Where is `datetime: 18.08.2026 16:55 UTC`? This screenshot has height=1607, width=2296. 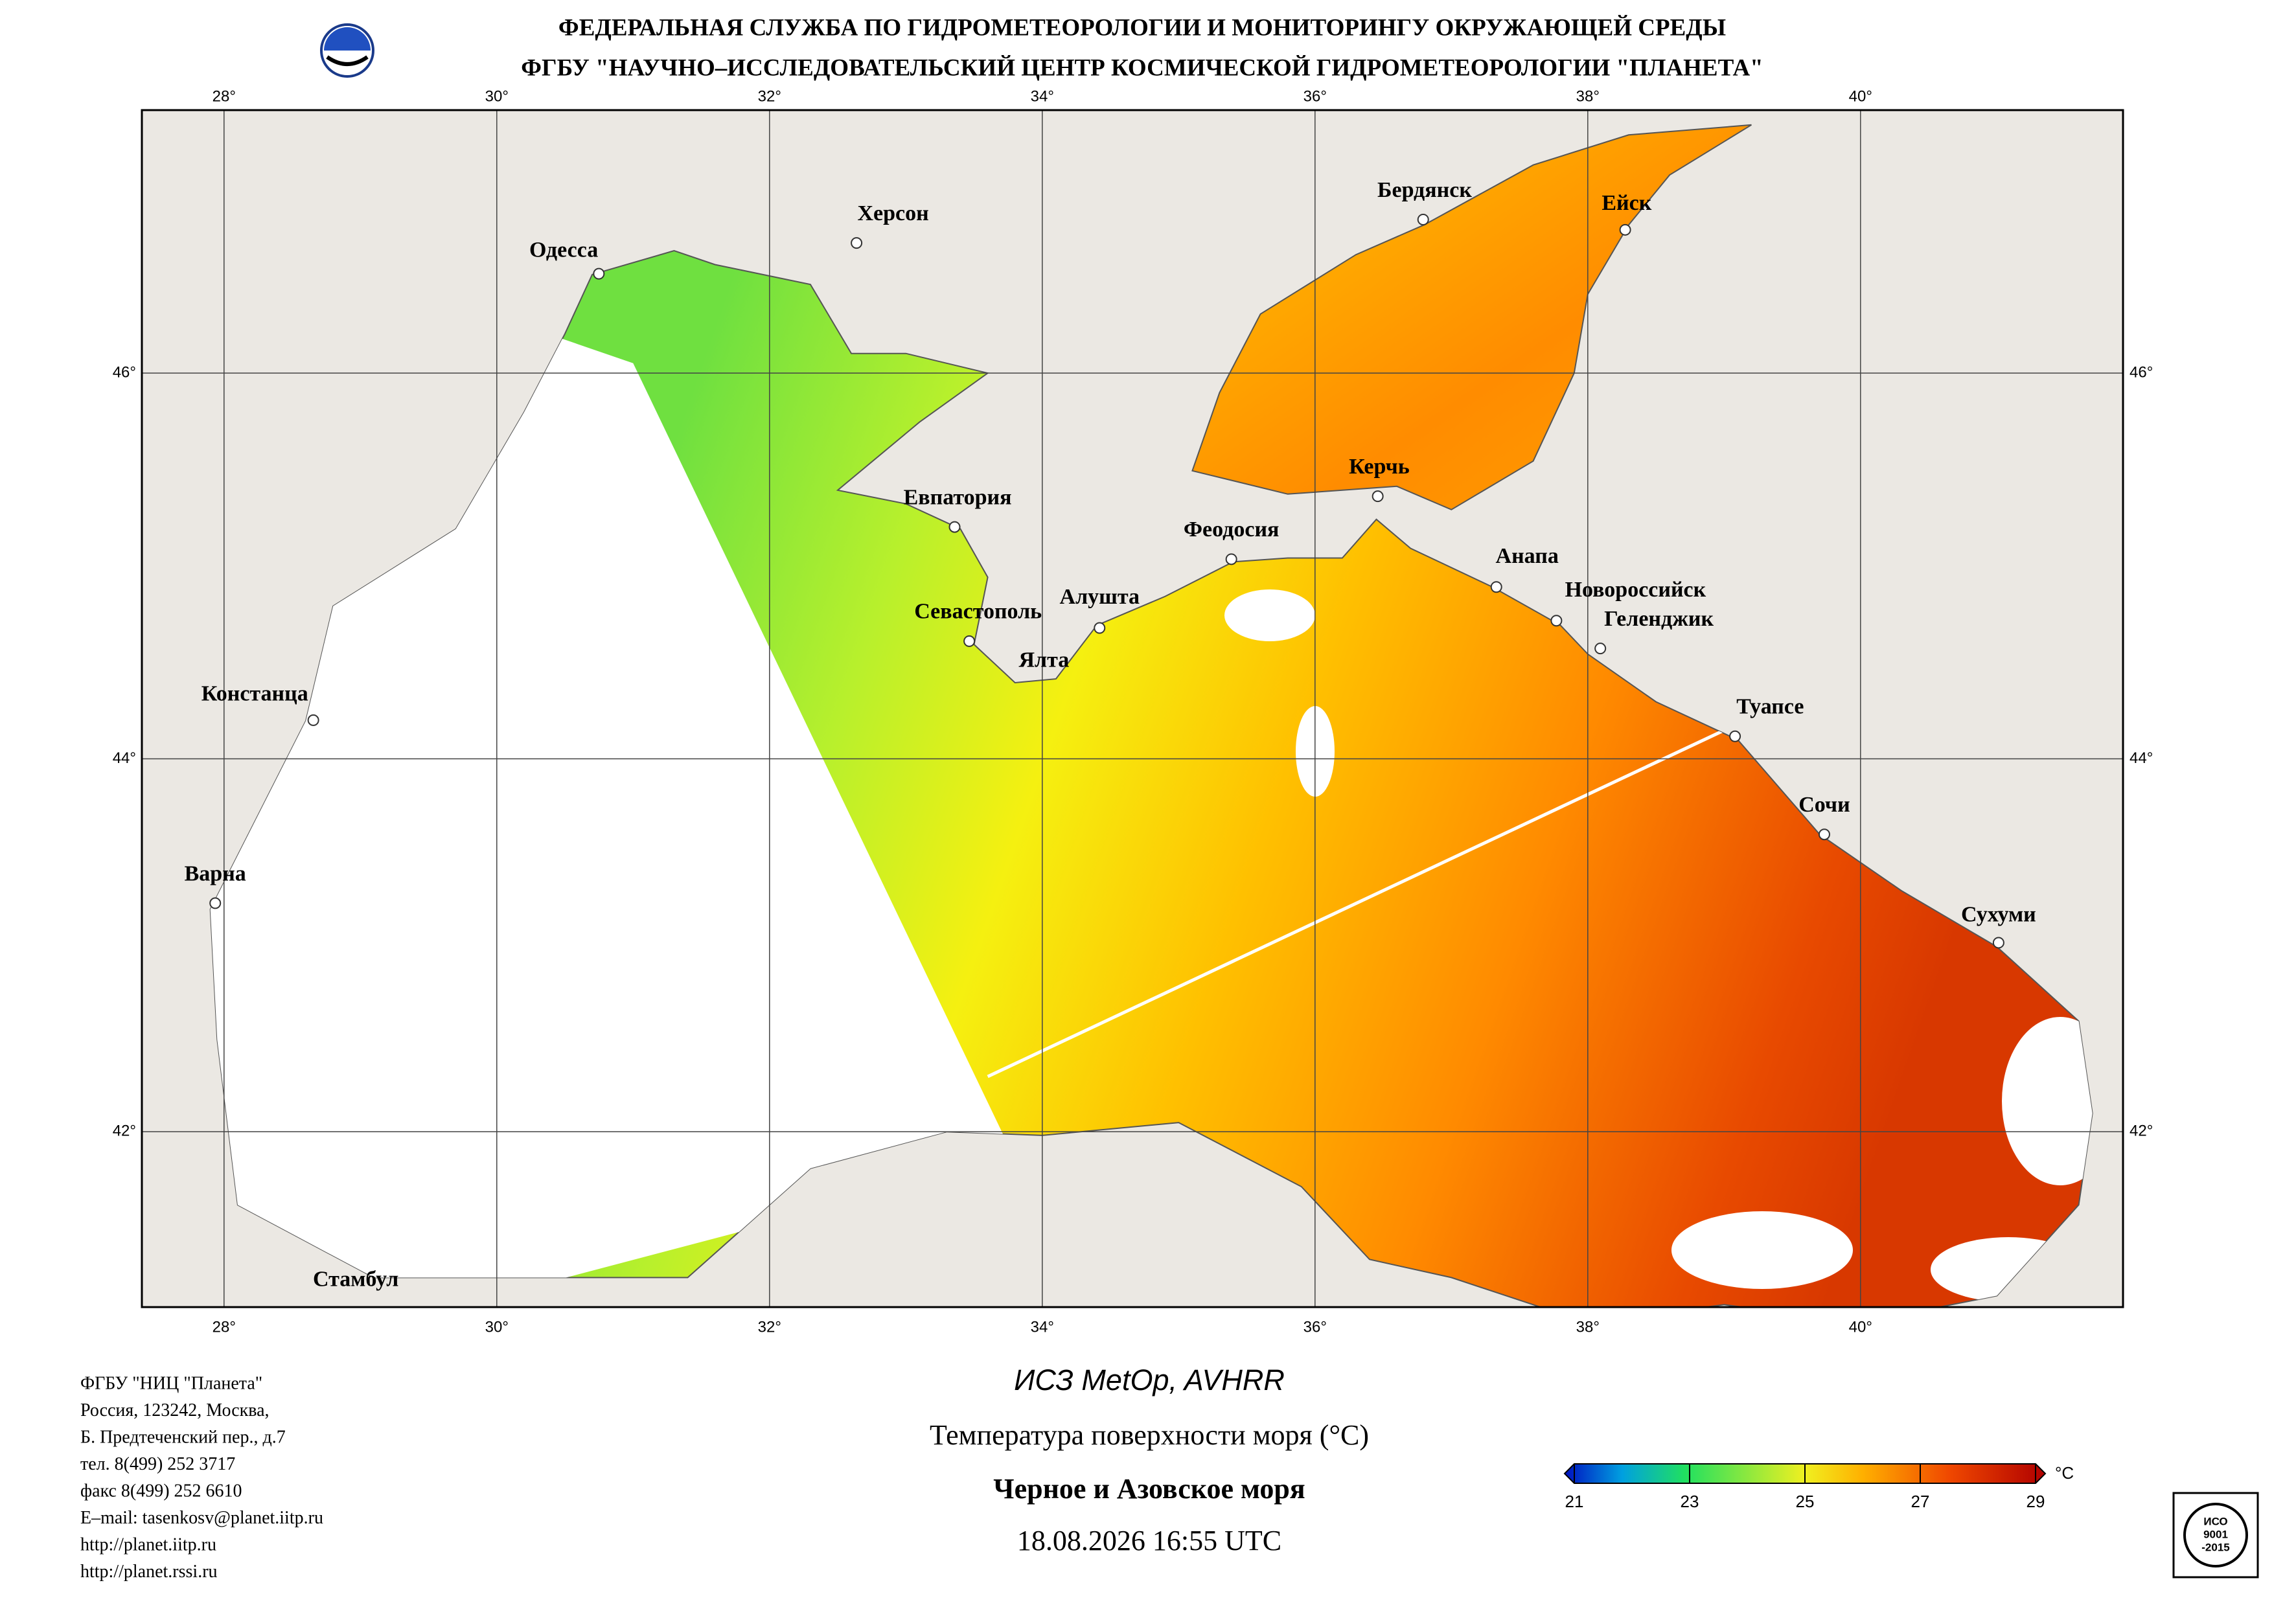 datetime: 18.08.2026 16:55 UTC is located at coordinates (1149, 1540).